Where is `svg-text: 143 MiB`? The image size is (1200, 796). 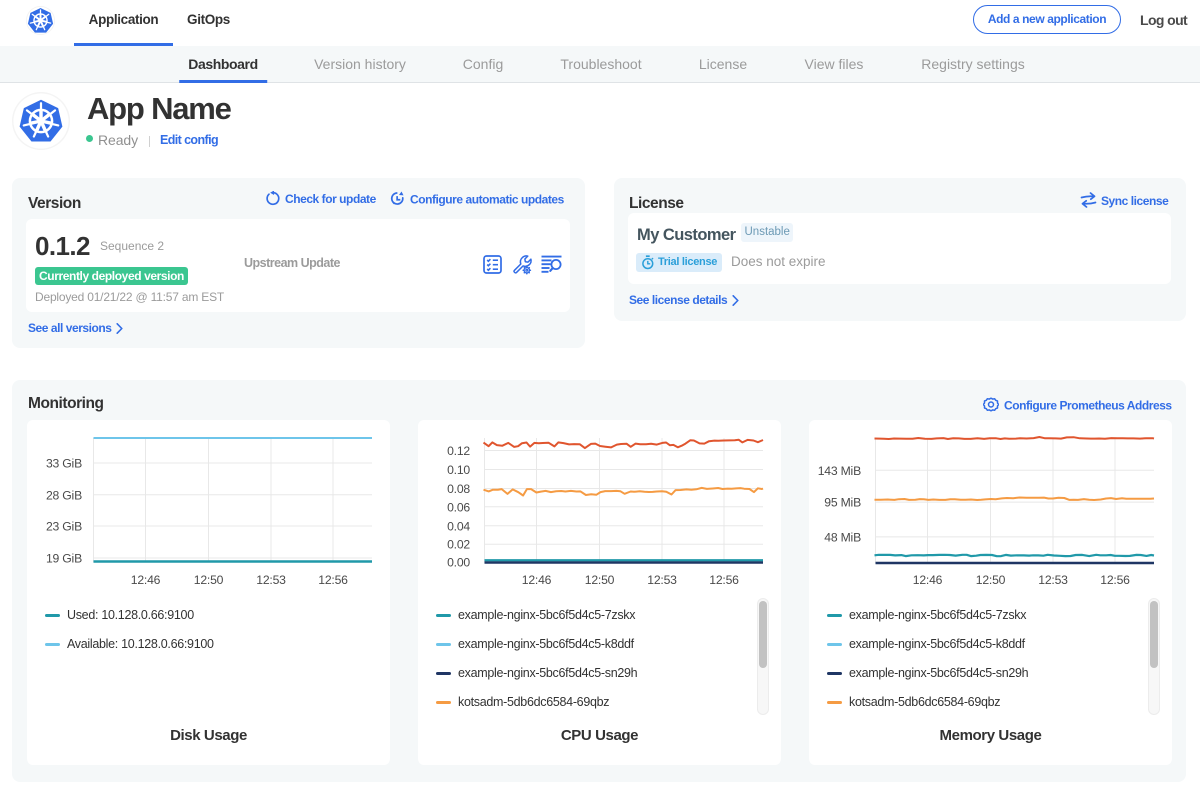 svg-text: 143 MiB is located at coordinates (839, 471).